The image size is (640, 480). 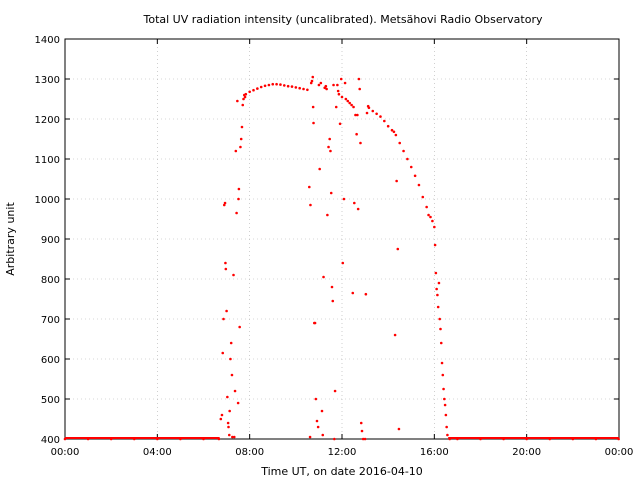 I want to click on x-tick-label: 04:00, so click(x=157, y=452).